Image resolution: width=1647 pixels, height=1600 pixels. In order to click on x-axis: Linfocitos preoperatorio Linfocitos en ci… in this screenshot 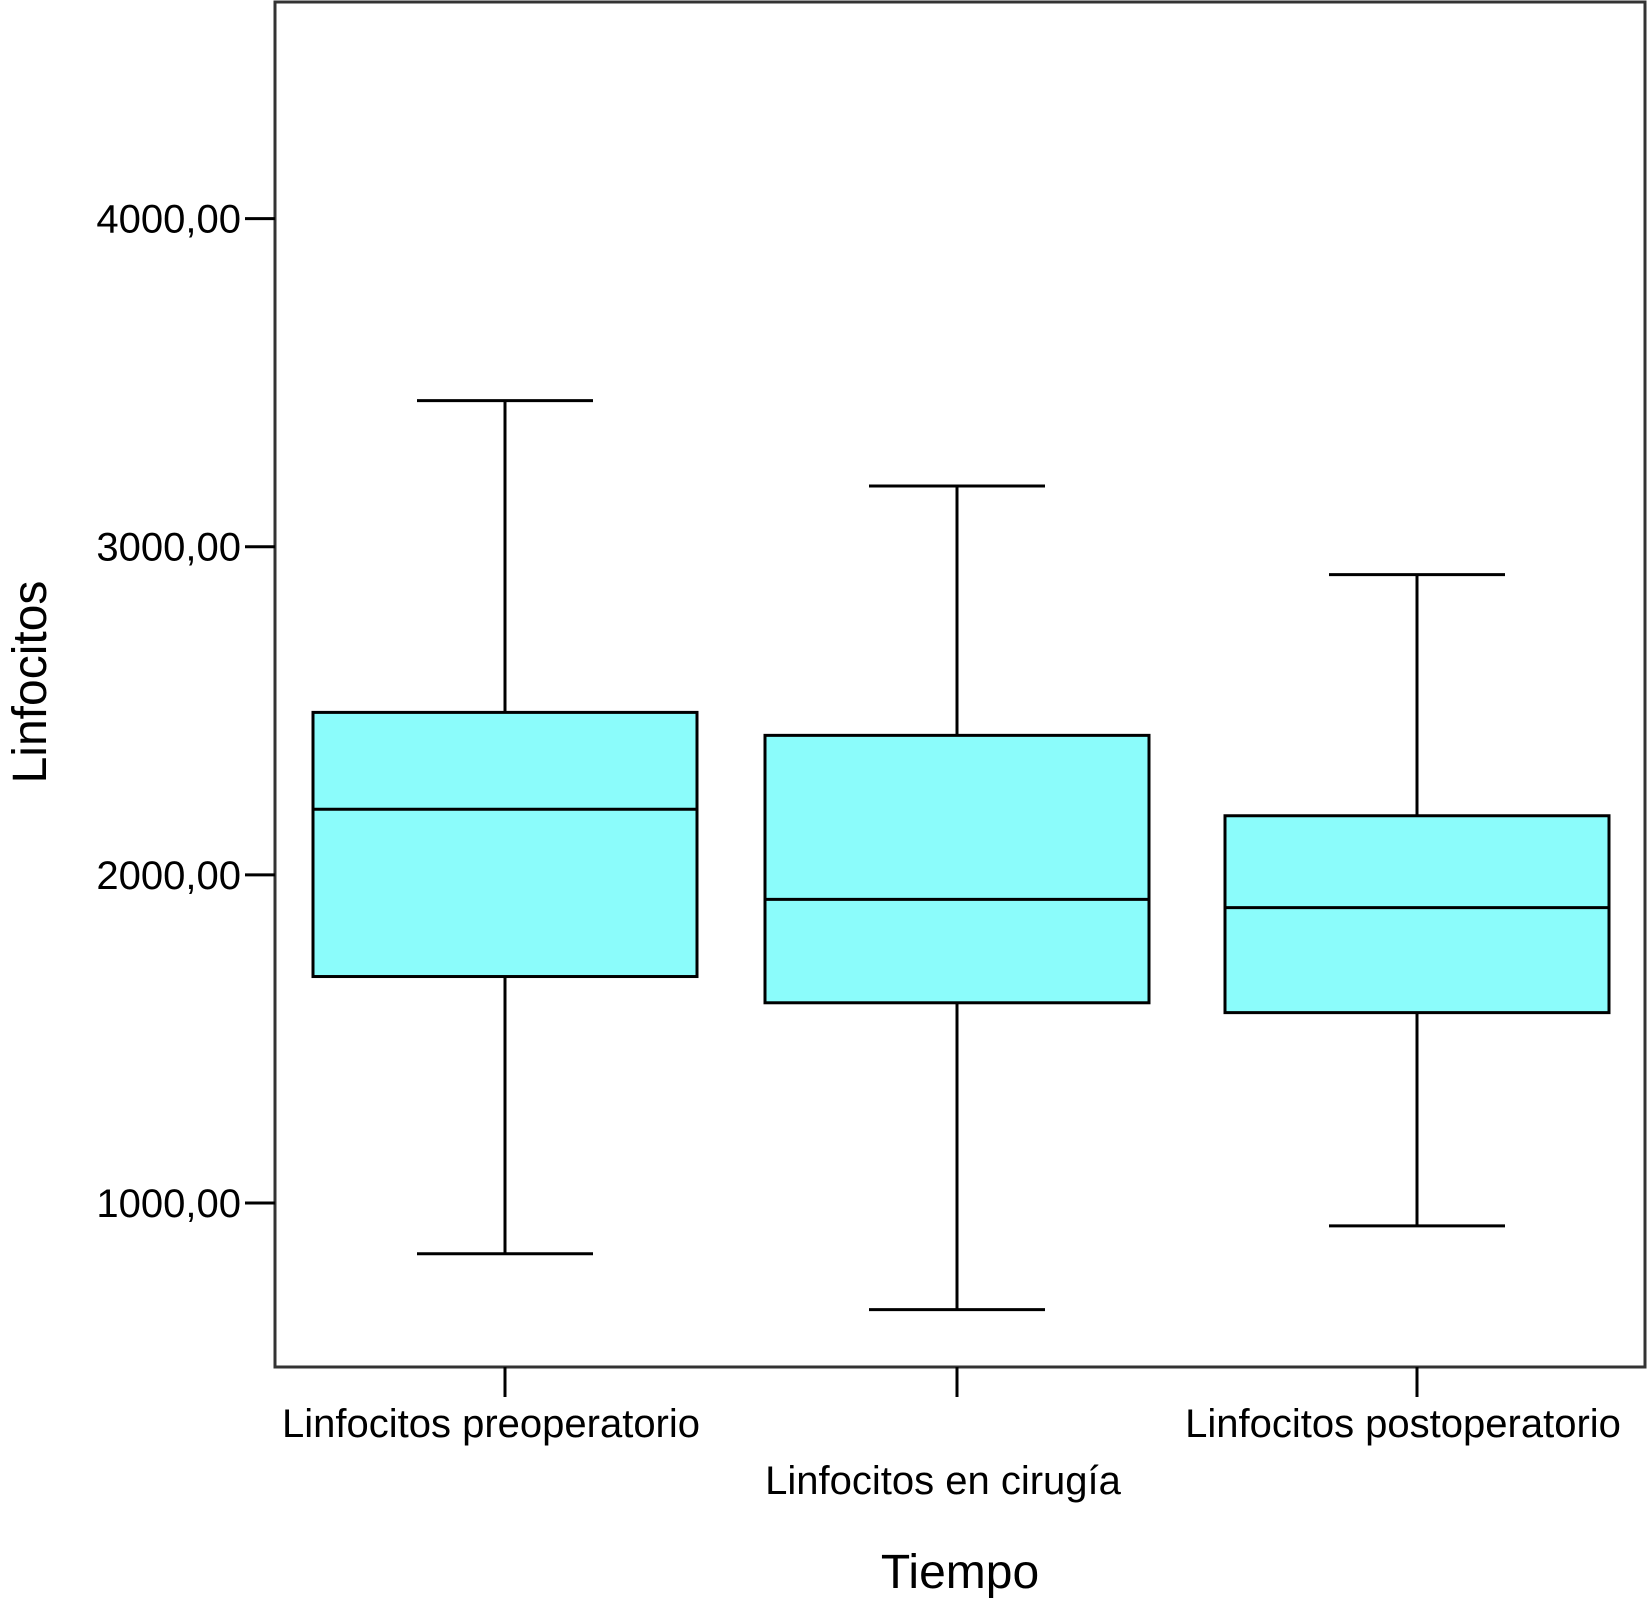, I will do `click(951, 1435)`.